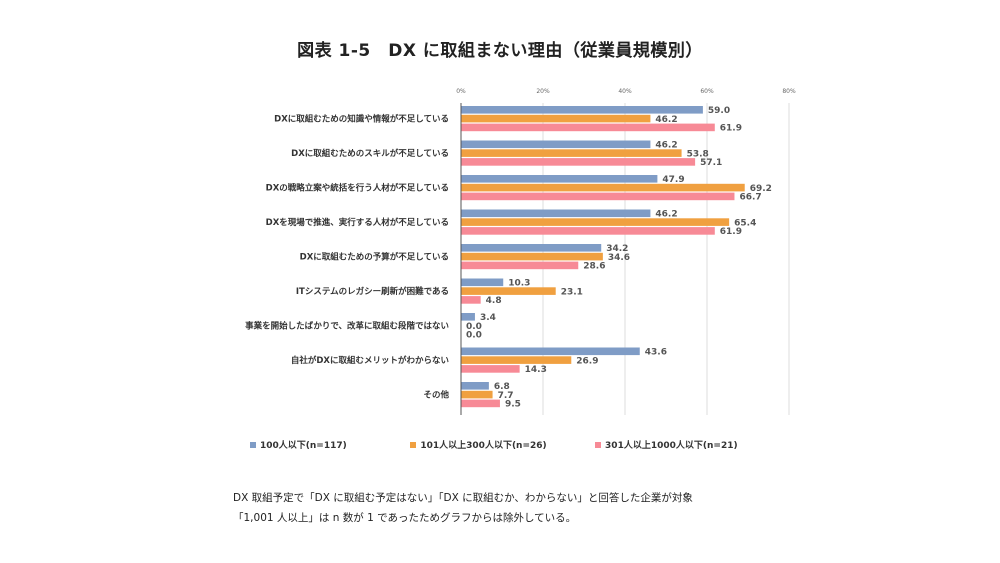 The width and height of the screenshot is (1000, 563). I want to click on value-label: 47.9, so click(673, 180).